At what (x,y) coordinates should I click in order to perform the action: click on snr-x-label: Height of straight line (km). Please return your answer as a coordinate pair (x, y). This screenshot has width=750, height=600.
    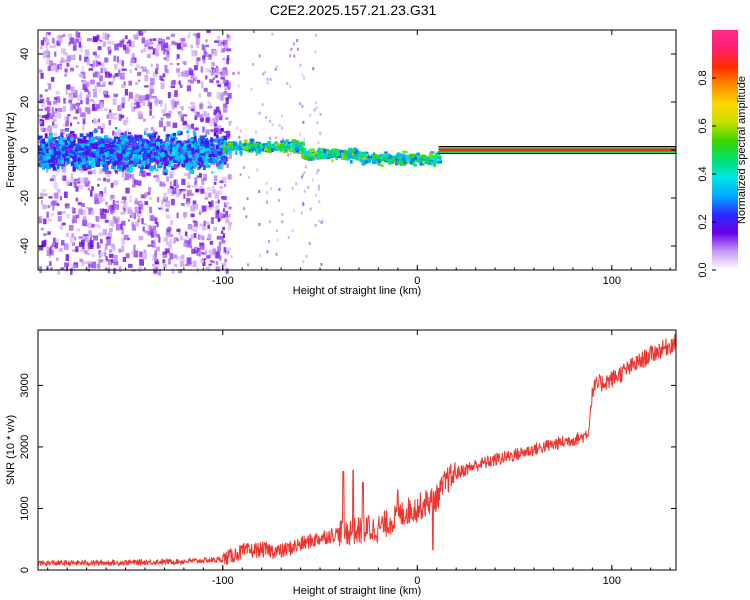
    Looking at the image, I should click on (357, 591).